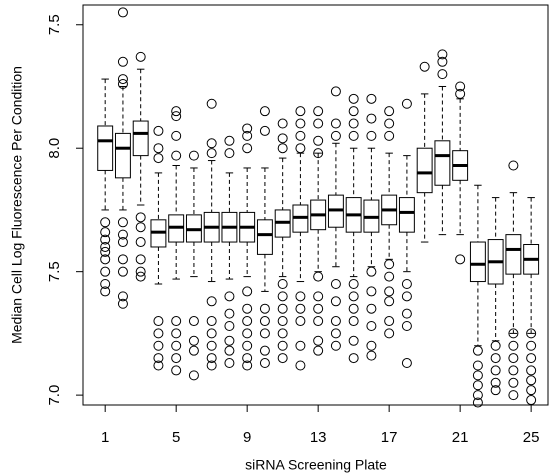 The width and height of the screenshot is (553, 475). Describe the element at coordinates (316, 465) in the screenshot. I see `x-axis-title: siRNA Screening Plate` at that location.